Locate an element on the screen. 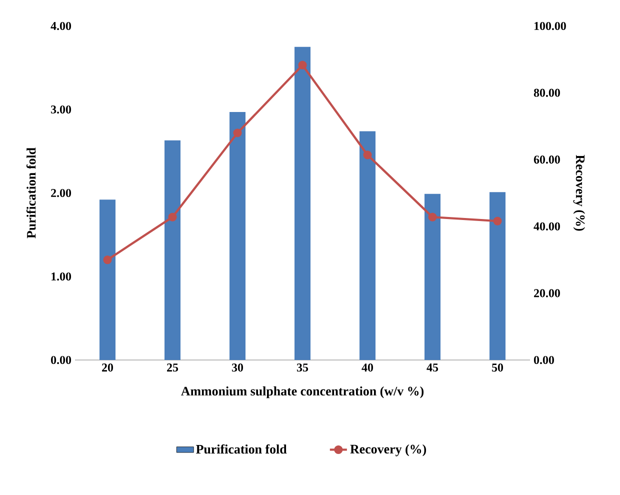 This screenshot has height=495, width=620. y-tick-label: 3.00 is located at coordinates (61, 109).